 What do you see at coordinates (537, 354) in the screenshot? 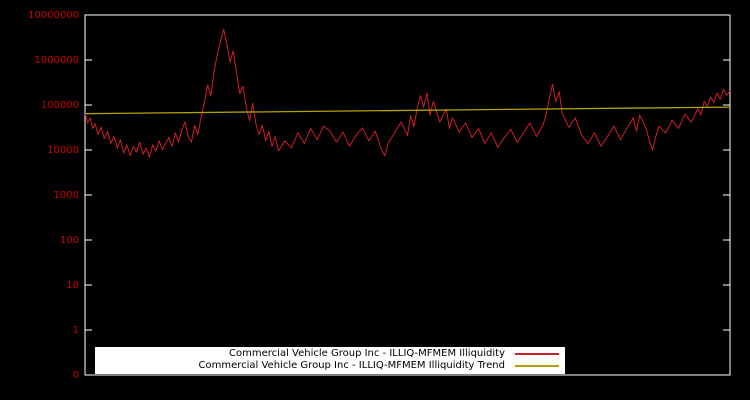
I see `legend-line-sample-illiquidity` at bounding box center [537, 354].